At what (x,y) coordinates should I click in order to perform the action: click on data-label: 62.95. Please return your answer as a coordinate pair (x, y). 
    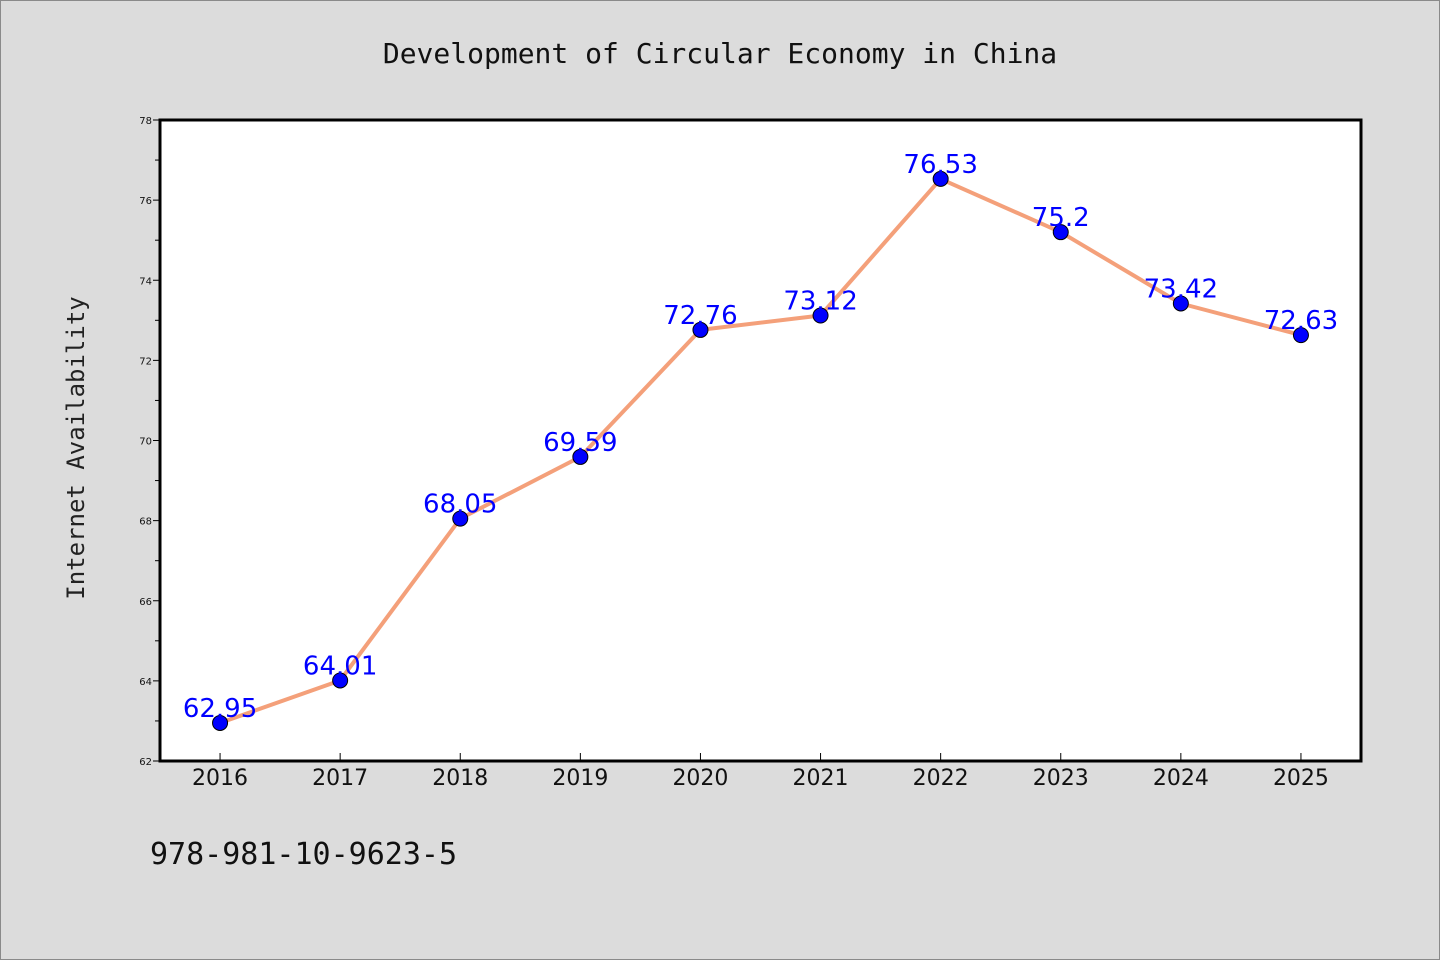
    Looking at the image, I should click on (220, 709).